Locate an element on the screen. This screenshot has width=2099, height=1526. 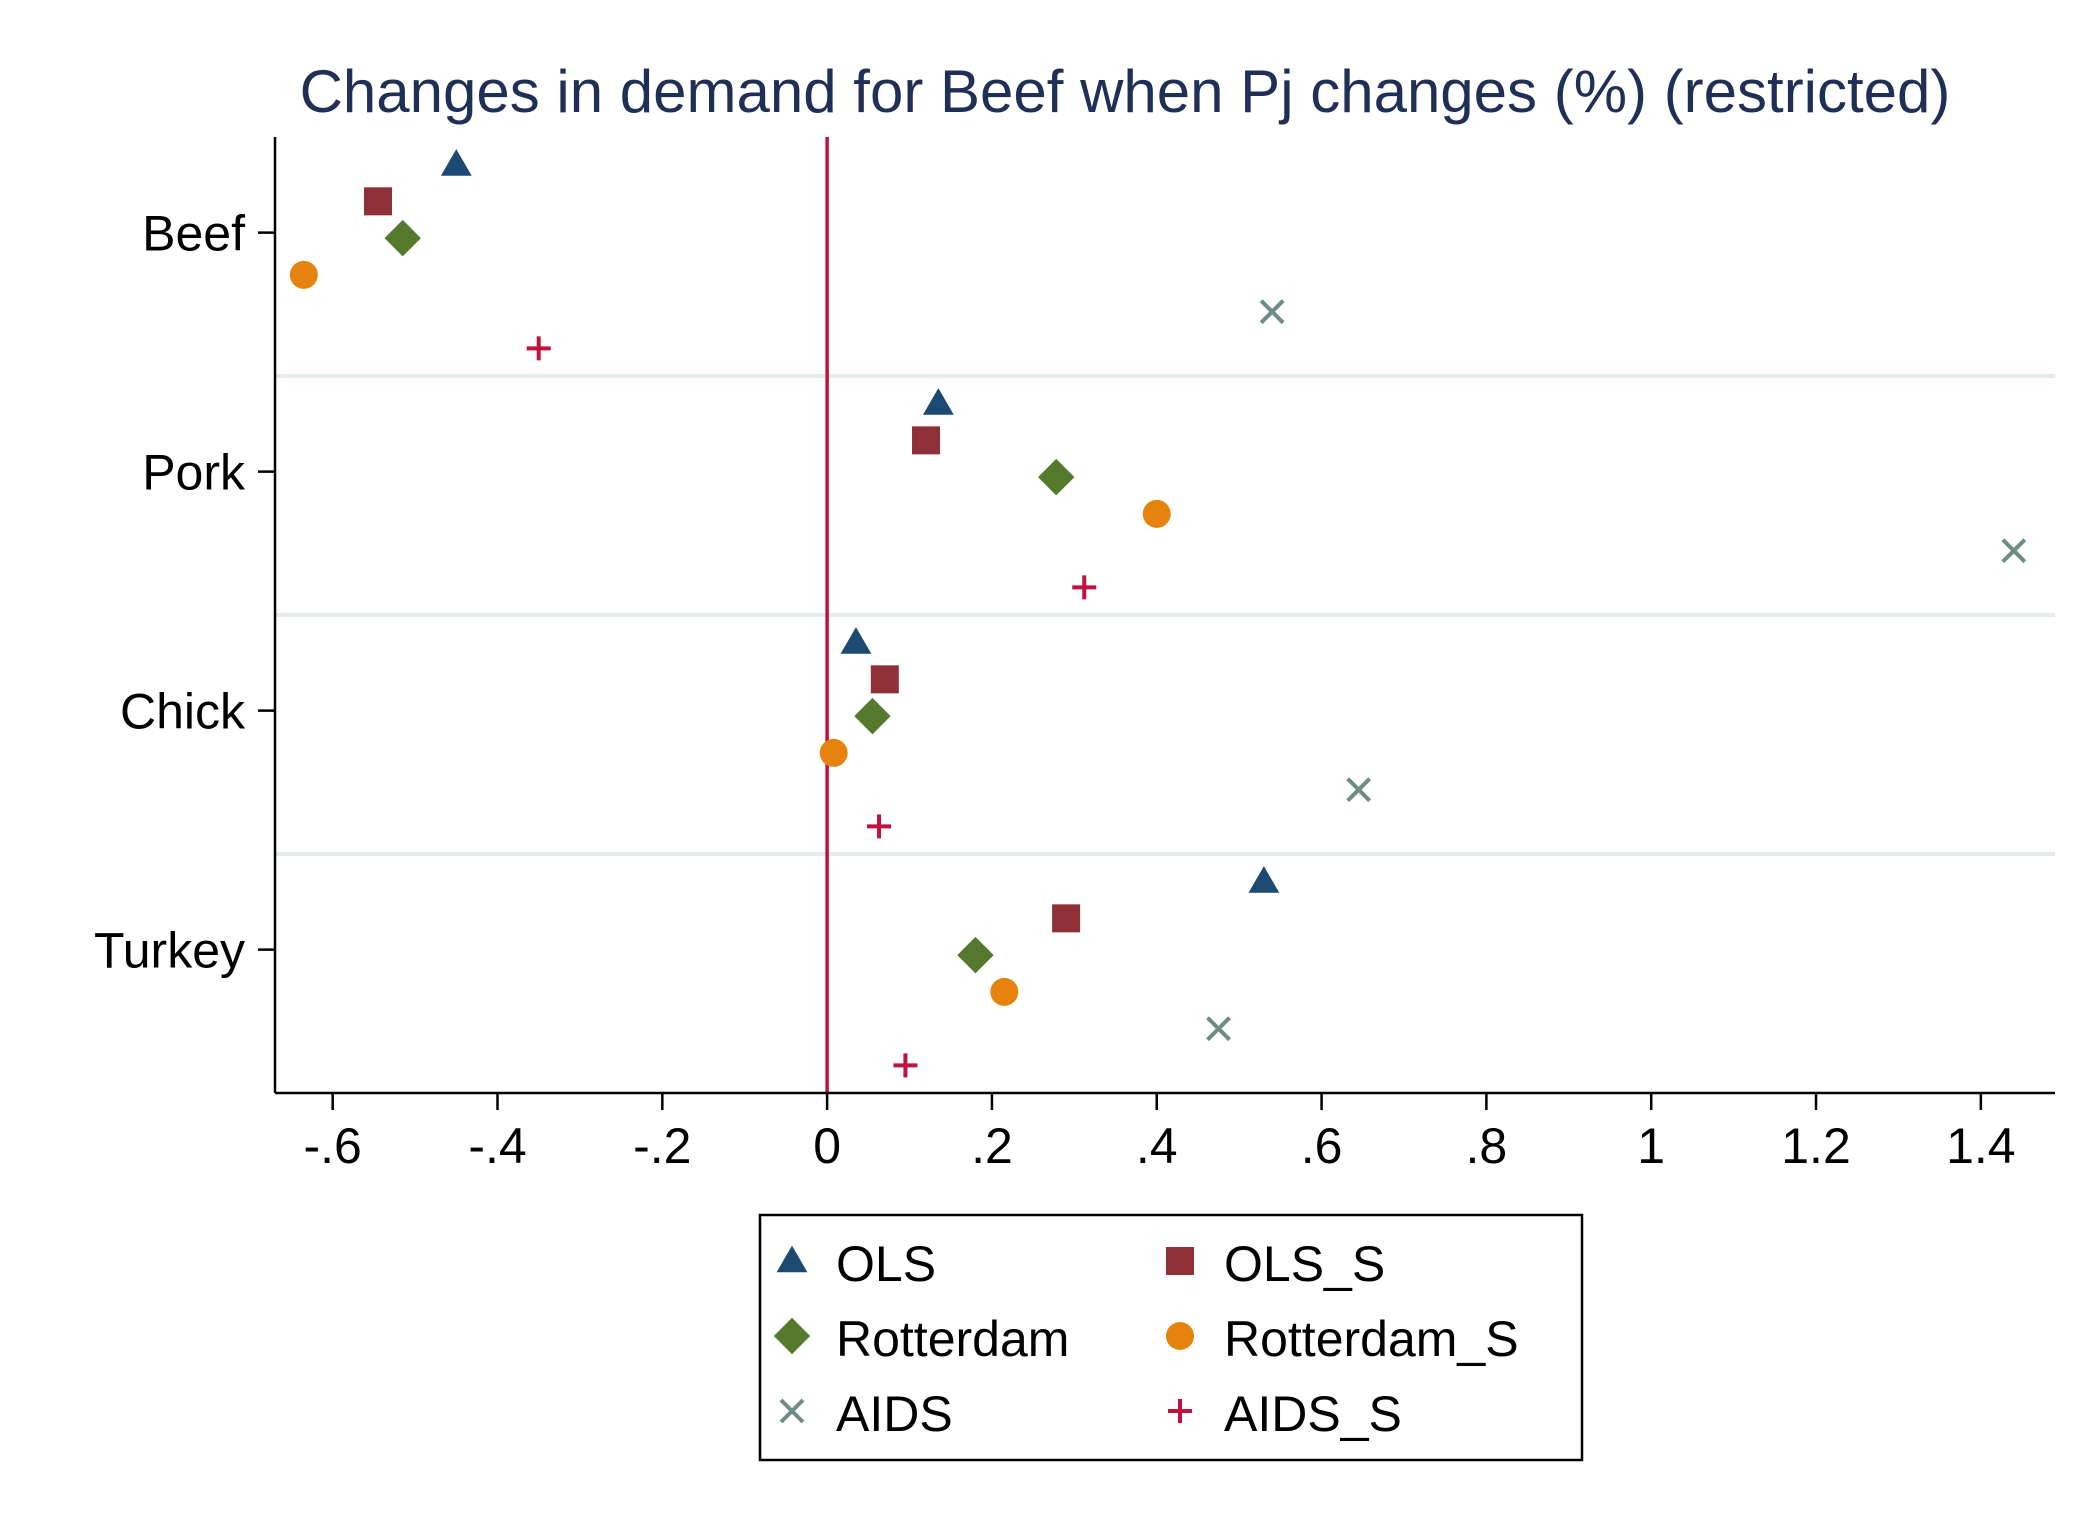
legend: OLS OLS_S Rotterdam Rotterdam_S AIDS AIDS_S is located at coordinates (1171, 1337).